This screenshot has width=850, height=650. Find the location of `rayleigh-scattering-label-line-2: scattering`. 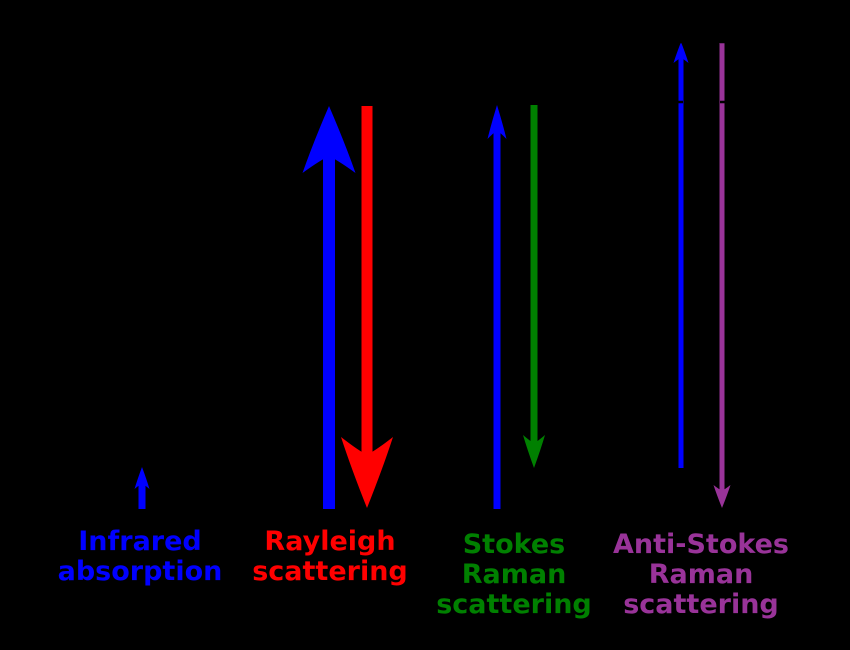

rayleigh-scattering-label-line-2: scattering is located at coordinates (330, 571).